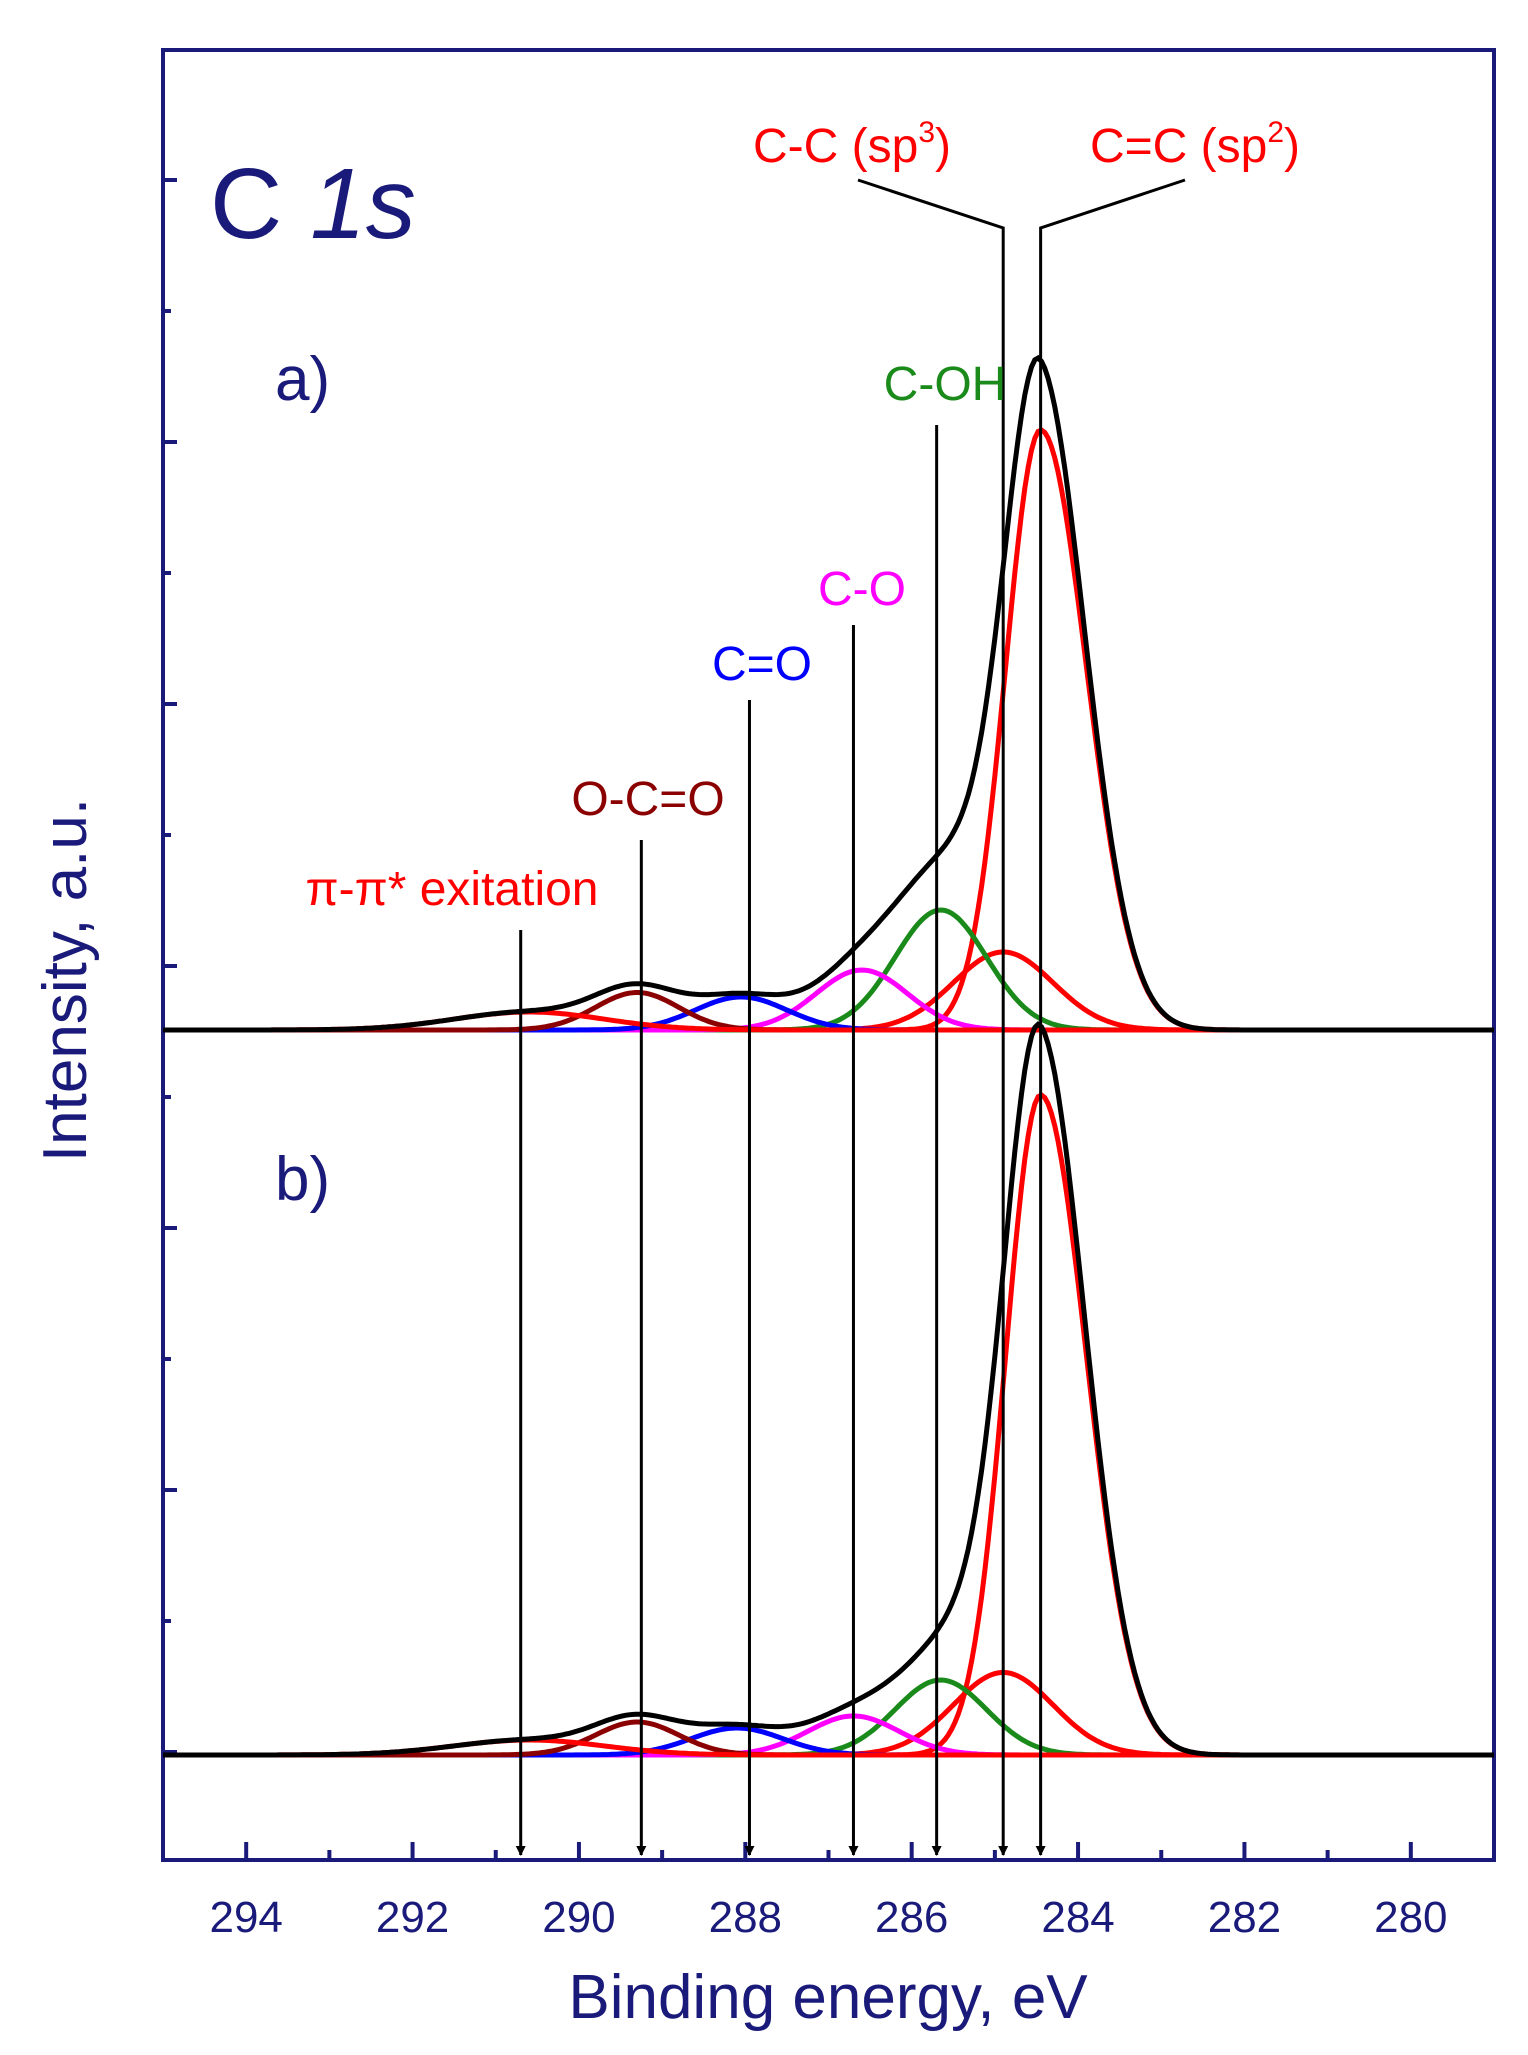  What do you see at coordinates (1077, 1917) in the screenshot?
I see `x-tick-label: 284` at bounding box center [1077, 1917].